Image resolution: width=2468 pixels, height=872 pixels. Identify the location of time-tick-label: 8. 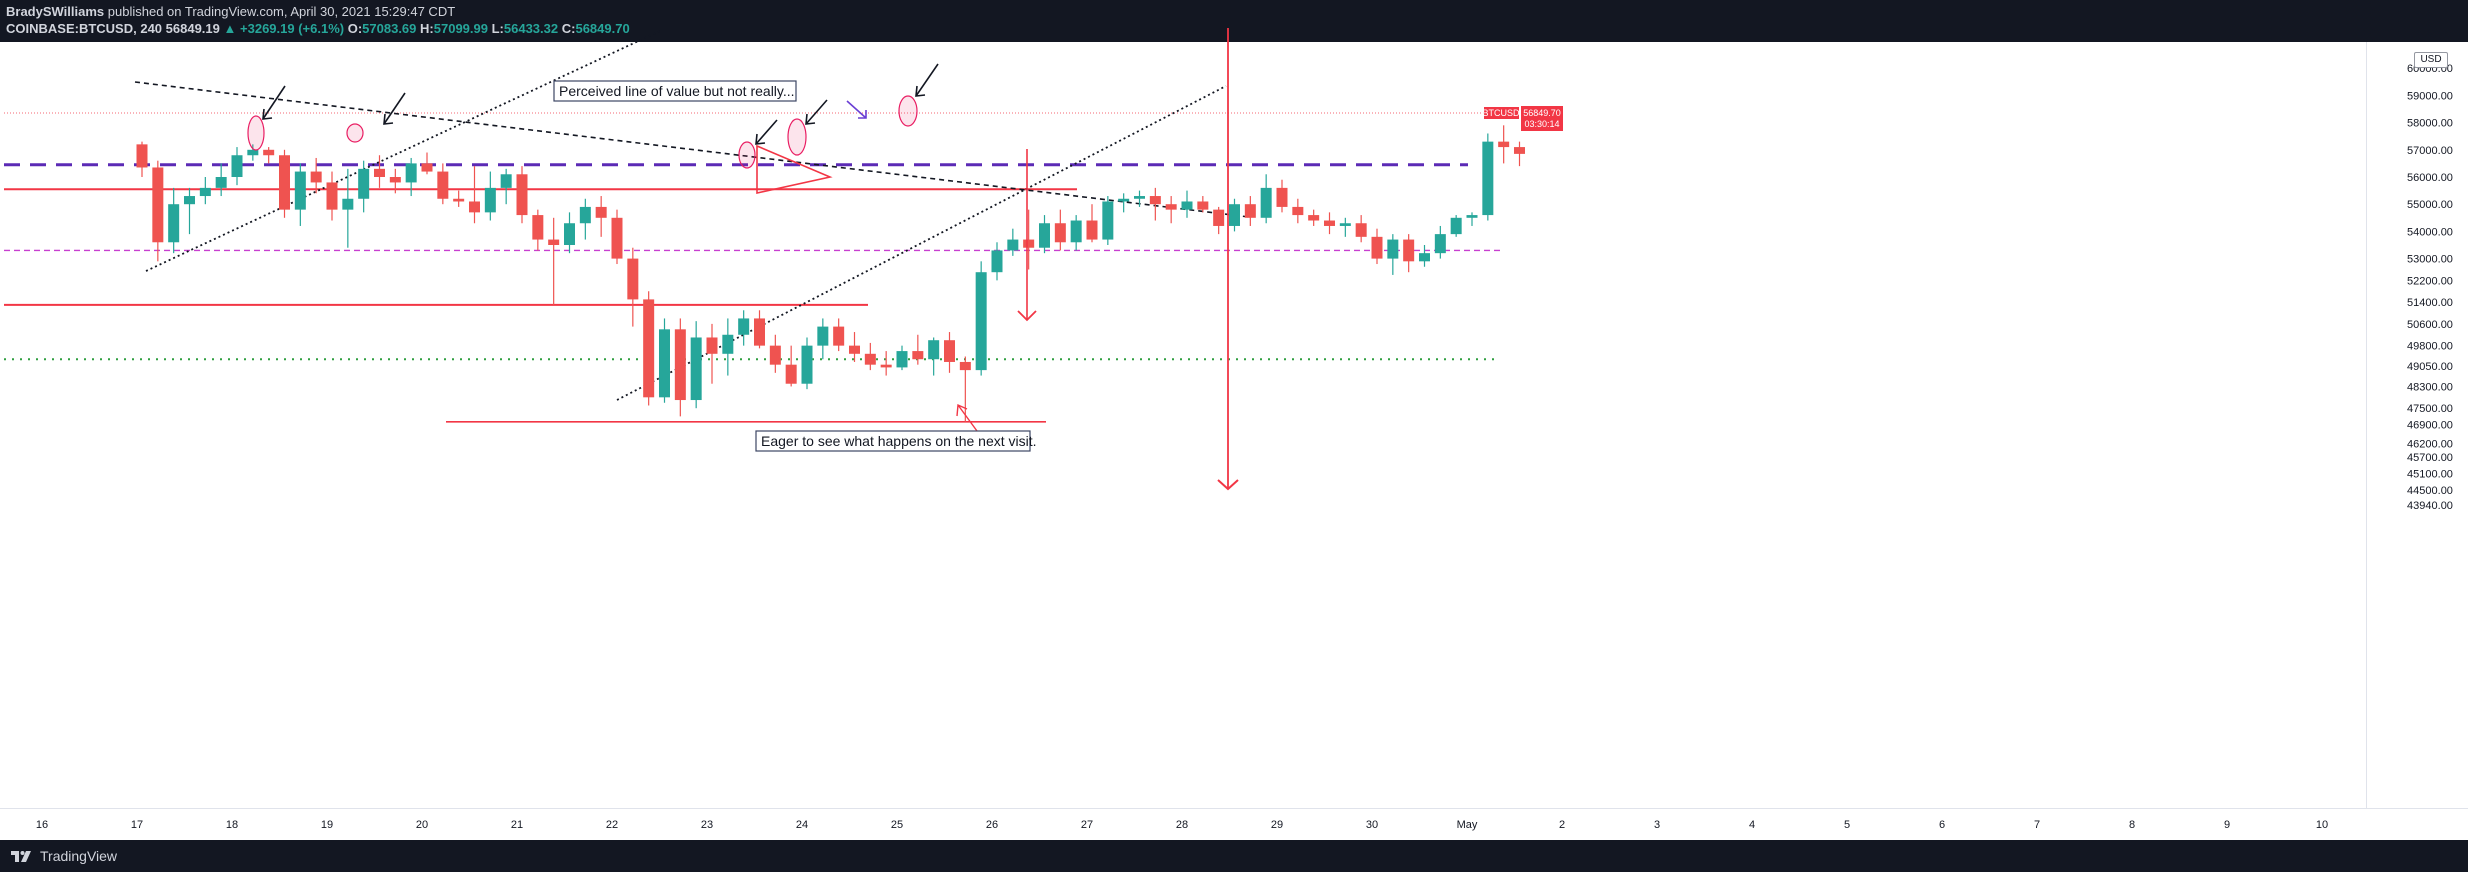
(2132, 825).